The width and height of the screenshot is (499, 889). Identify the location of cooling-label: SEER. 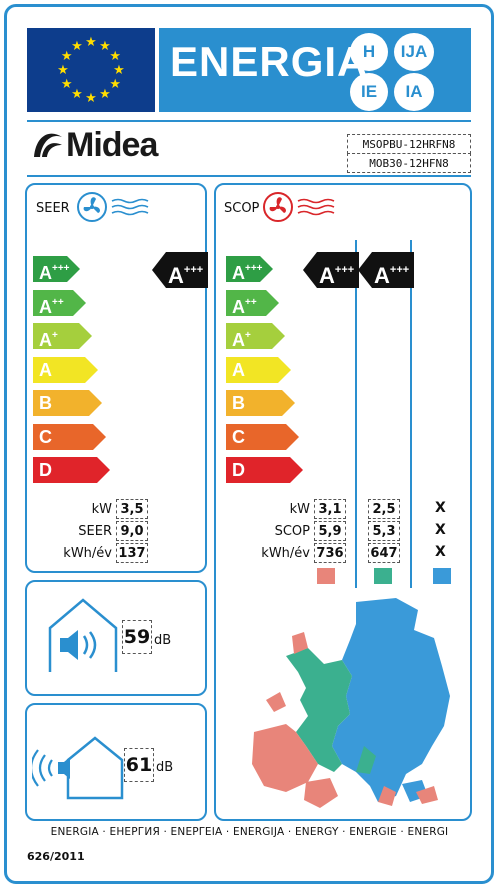
(53, 208).